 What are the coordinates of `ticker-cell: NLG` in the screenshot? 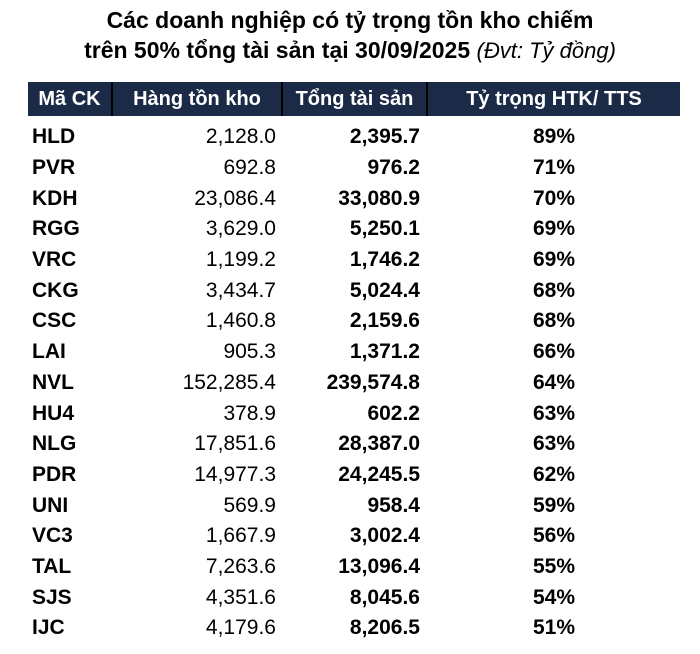 It's located at (54, 444).